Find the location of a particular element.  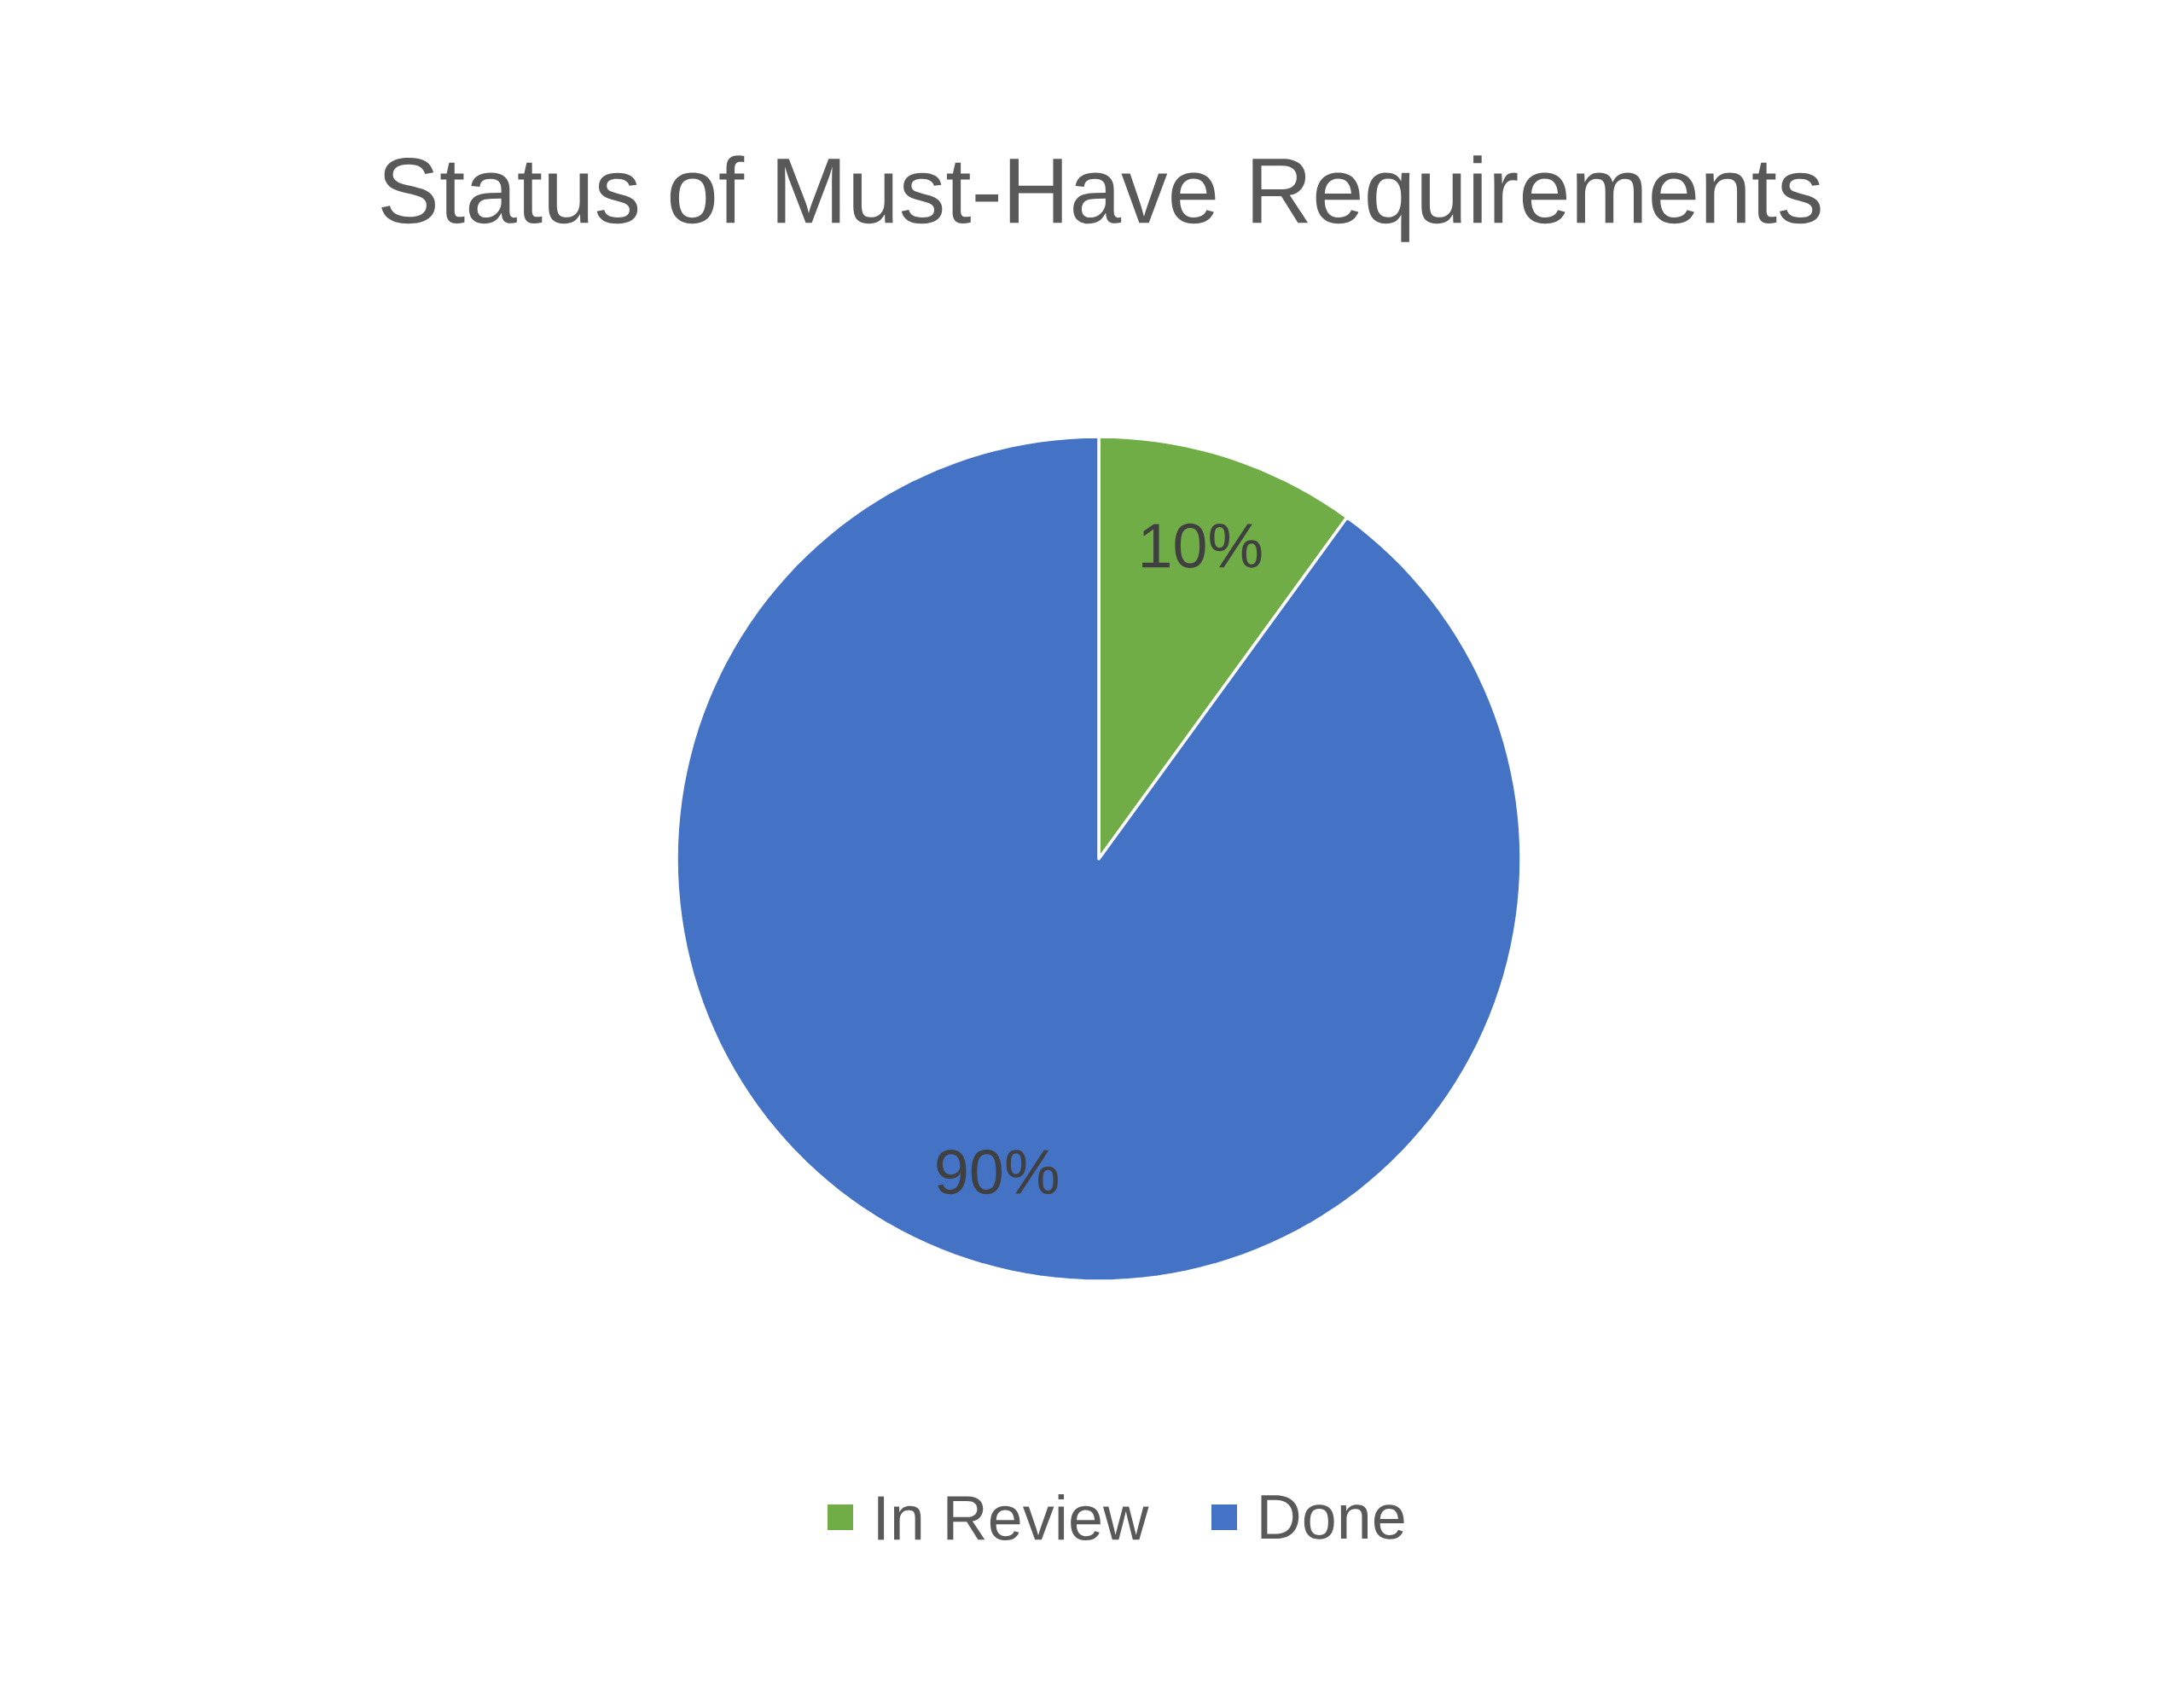

data-label: 90% is located at coordinates (998, 1172).